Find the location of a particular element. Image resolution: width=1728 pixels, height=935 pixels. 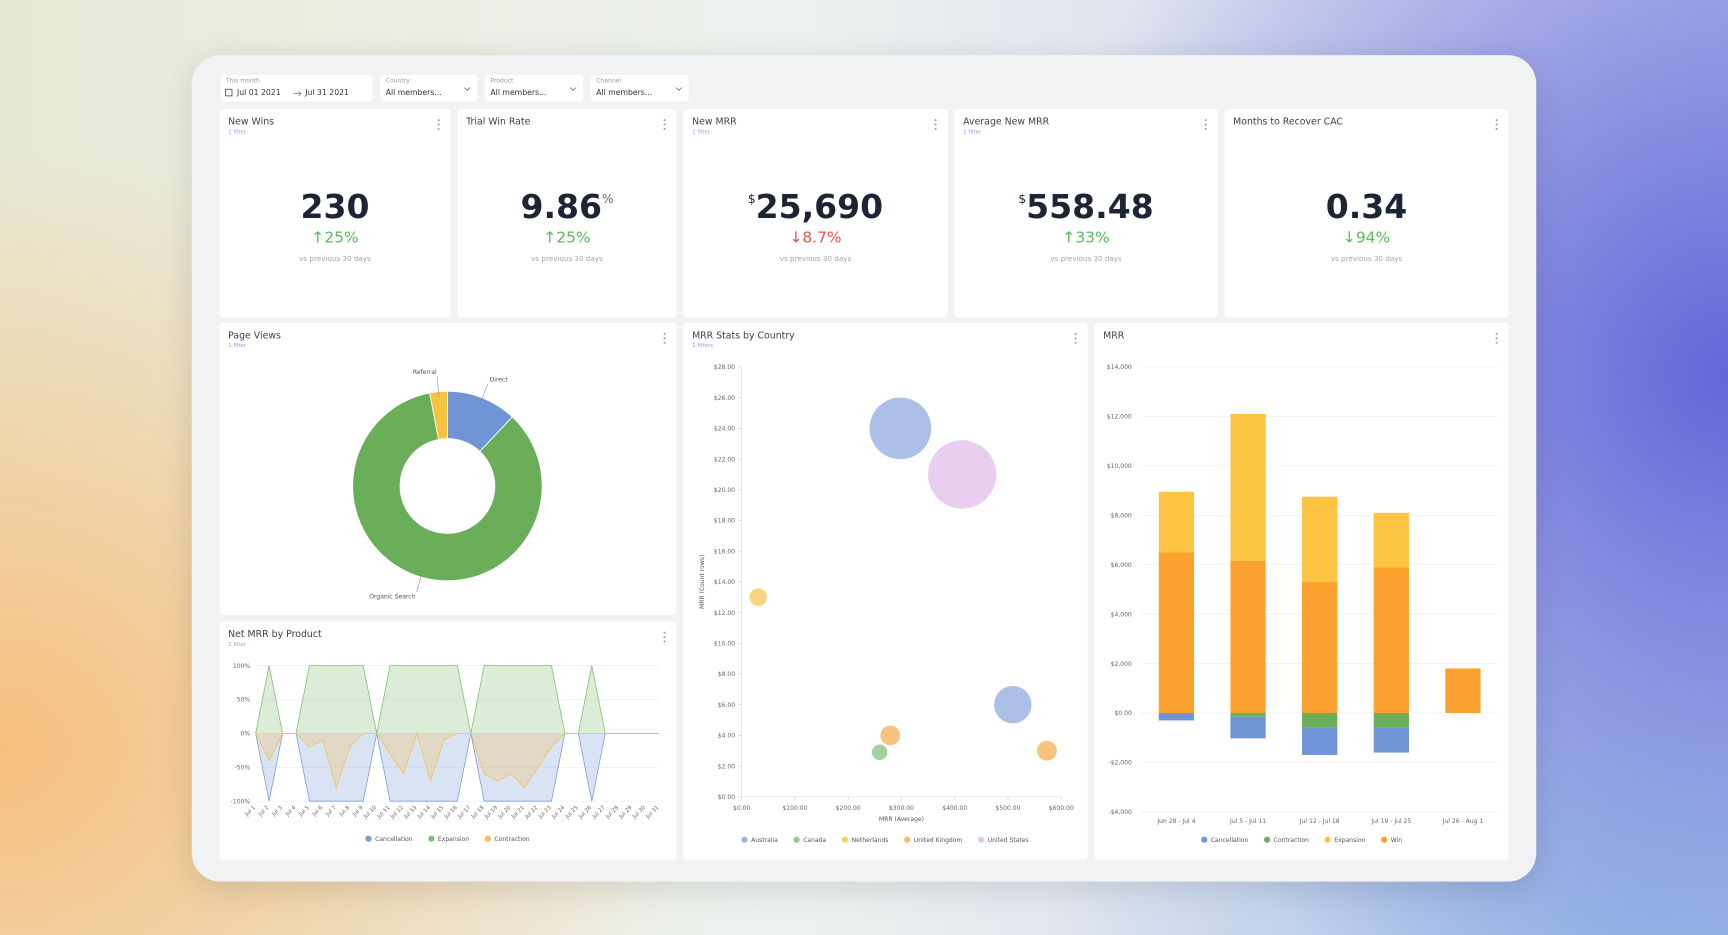

kpi-suffix: % is located at coordinates (608, 199).